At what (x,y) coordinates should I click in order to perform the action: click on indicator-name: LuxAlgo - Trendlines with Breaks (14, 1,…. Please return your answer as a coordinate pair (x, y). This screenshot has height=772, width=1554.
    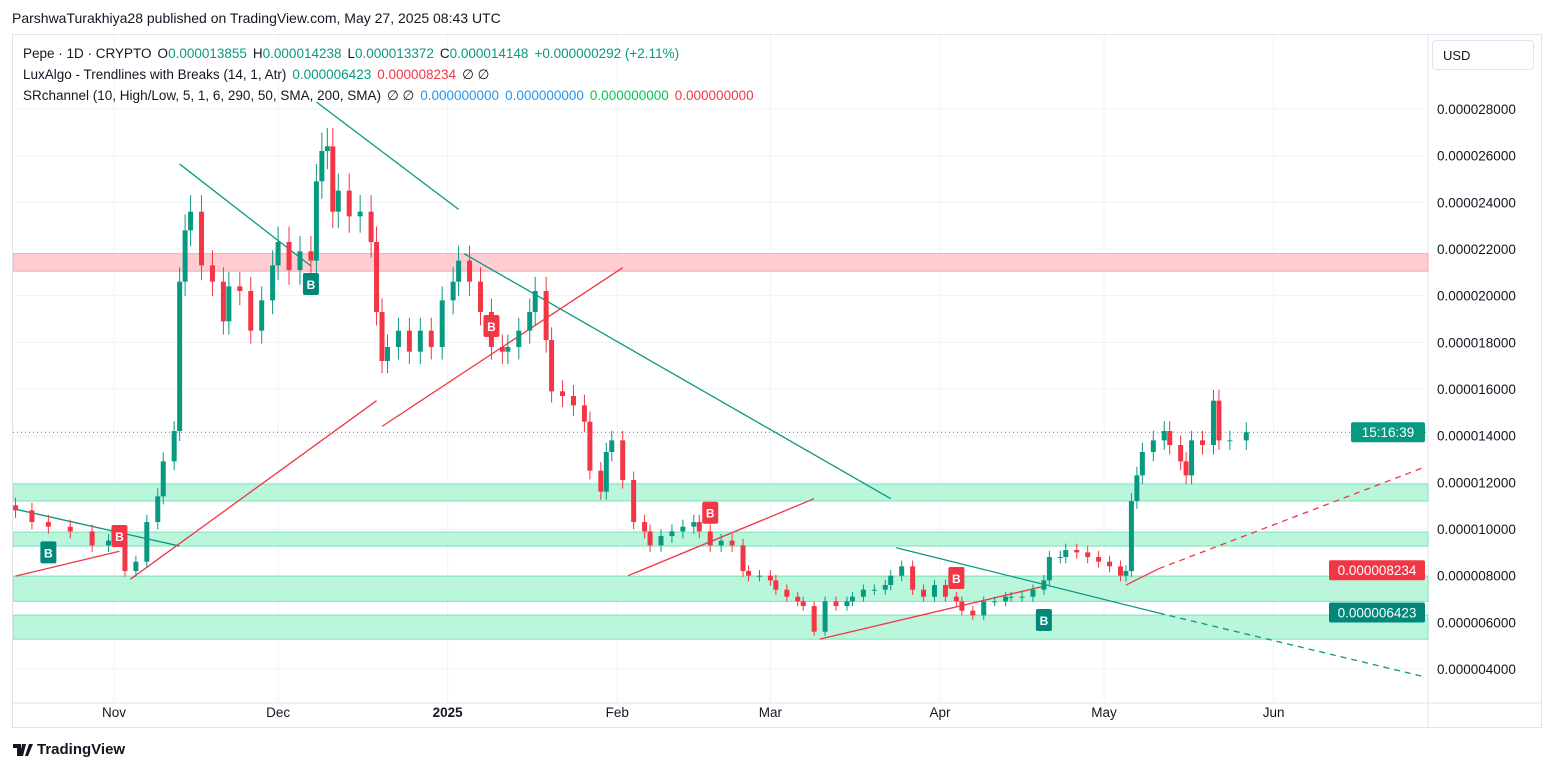
    Looking at the image, I should click on (155, 74).